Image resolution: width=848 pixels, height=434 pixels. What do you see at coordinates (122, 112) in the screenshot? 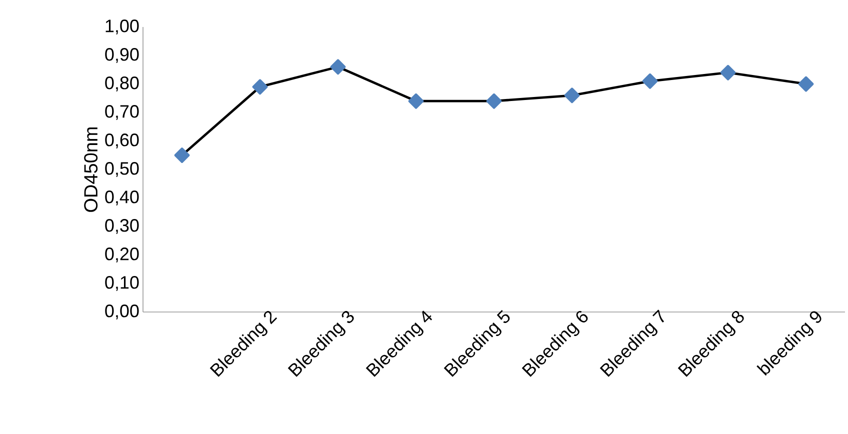
I see `y-tick-label: 0,70` at bounding box center [122, 112].